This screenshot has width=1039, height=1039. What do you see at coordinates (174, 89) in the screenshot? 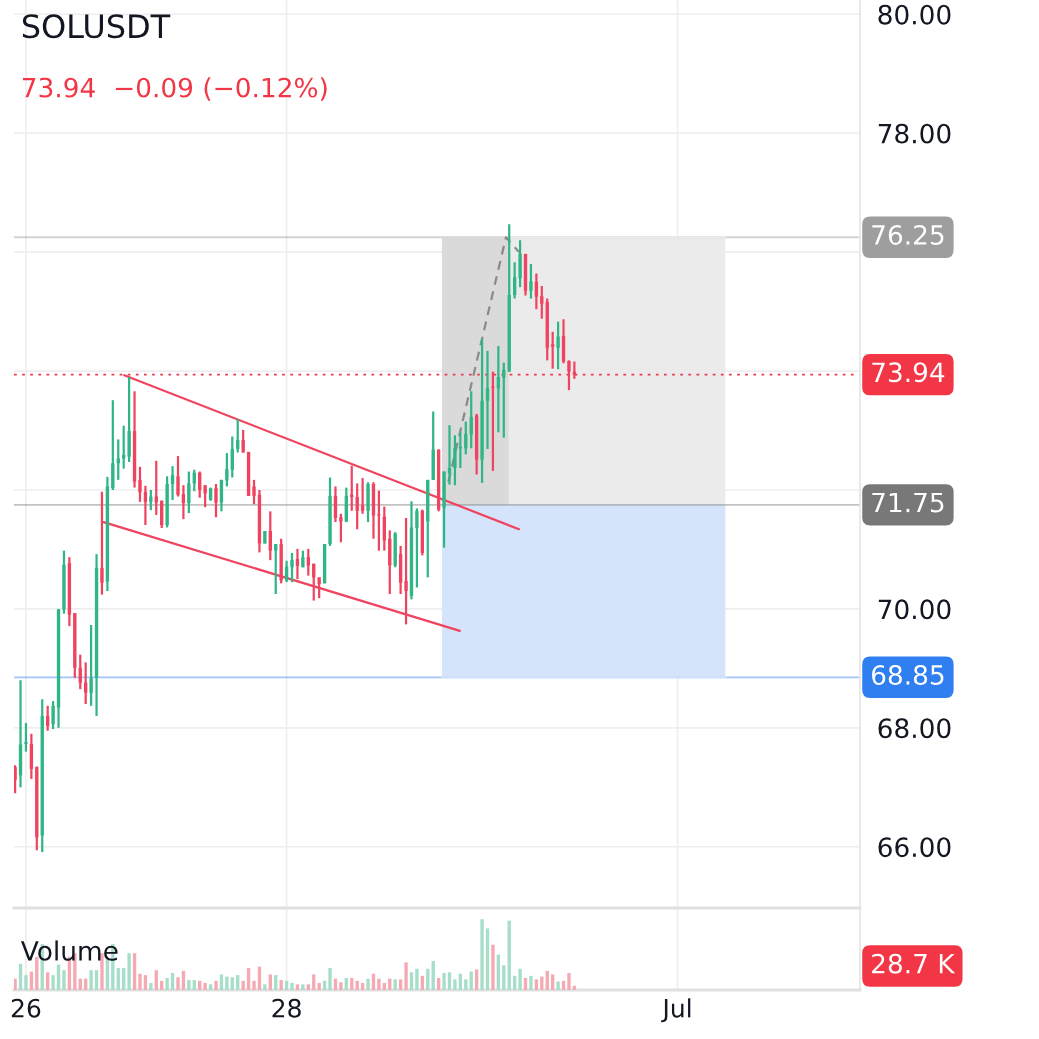
I see `text: 73.94 −0.09 (−0.12%)` at bounding box center [174, 89].